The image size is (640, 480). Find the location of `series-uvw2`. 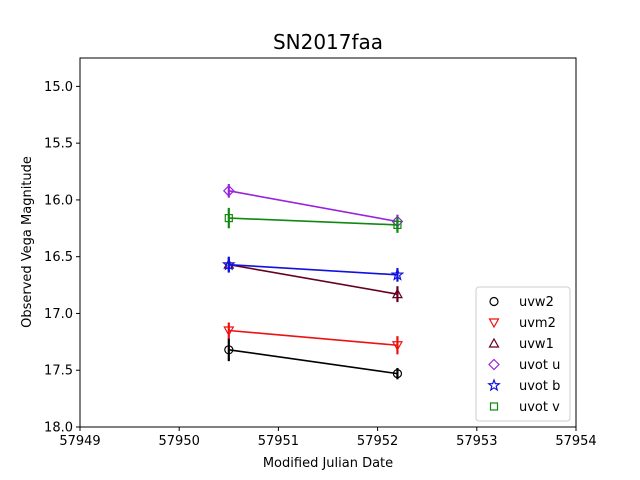

series-uvw2 is located at coordinates (313, 359).